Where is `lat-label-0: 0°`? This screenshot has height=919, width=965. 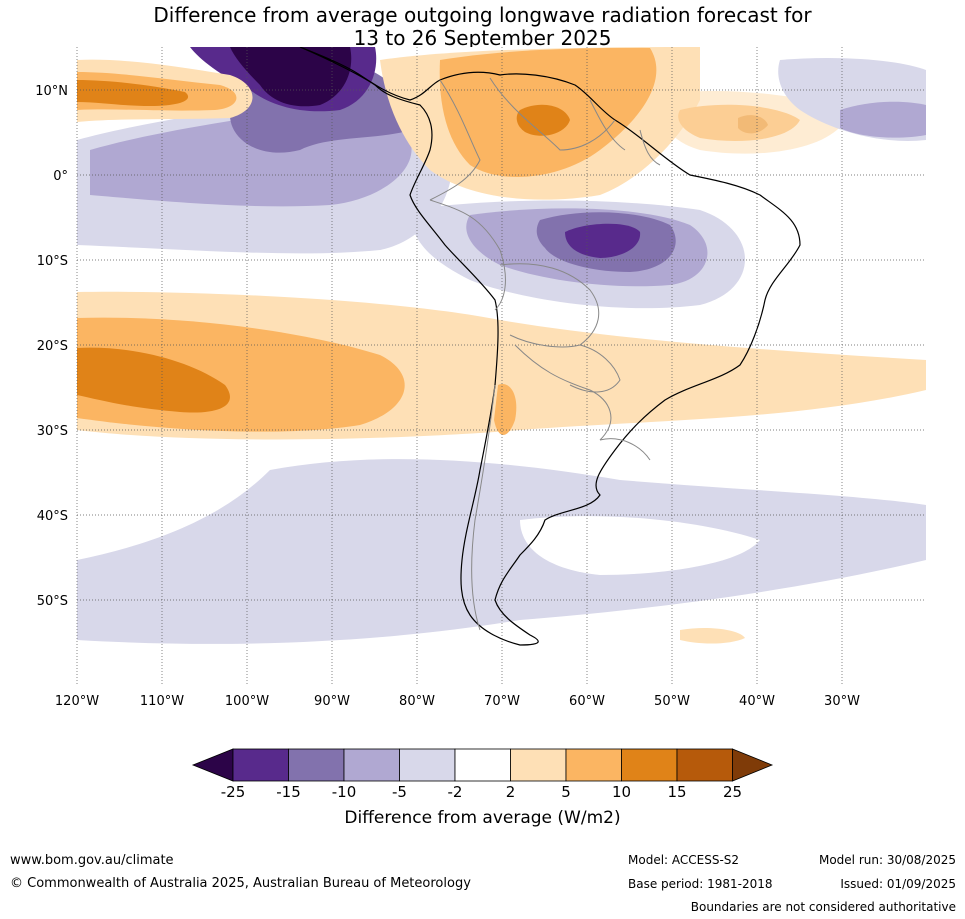 lat-label-0: 0° is located at coordinates (60, 176).